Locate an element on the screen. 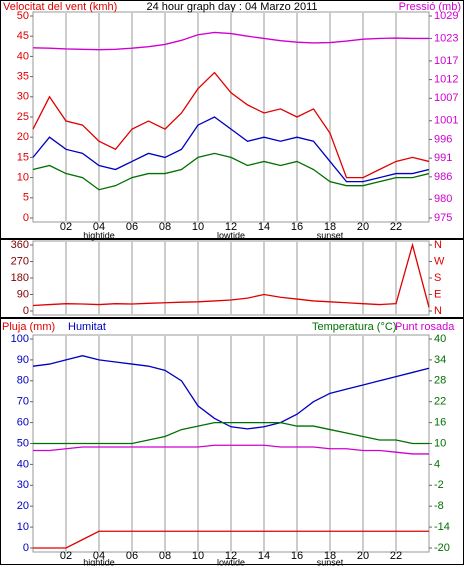  y2-tick-label: 996 is located at coordinates (443, 139).